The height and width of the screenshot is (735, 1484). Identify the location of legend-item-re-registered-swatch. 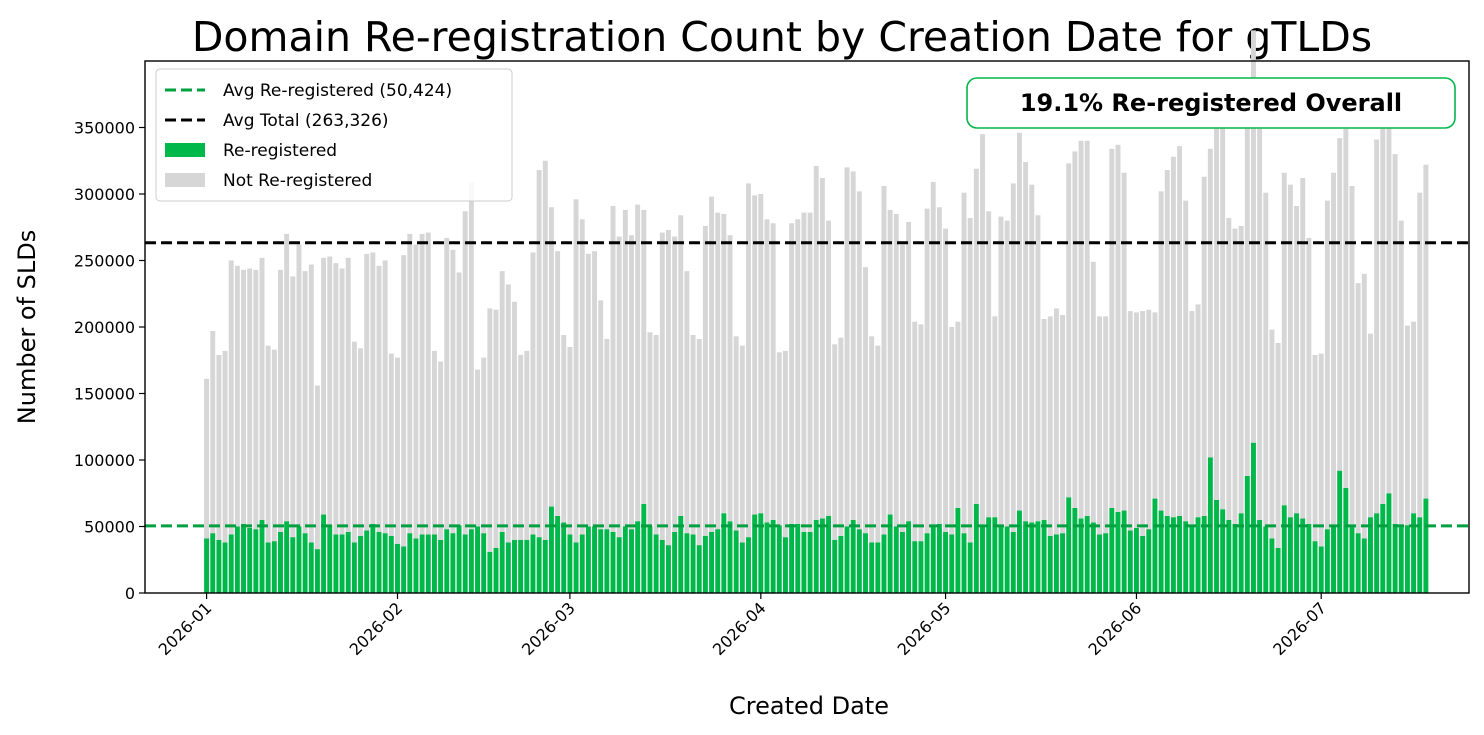
(185, 150).